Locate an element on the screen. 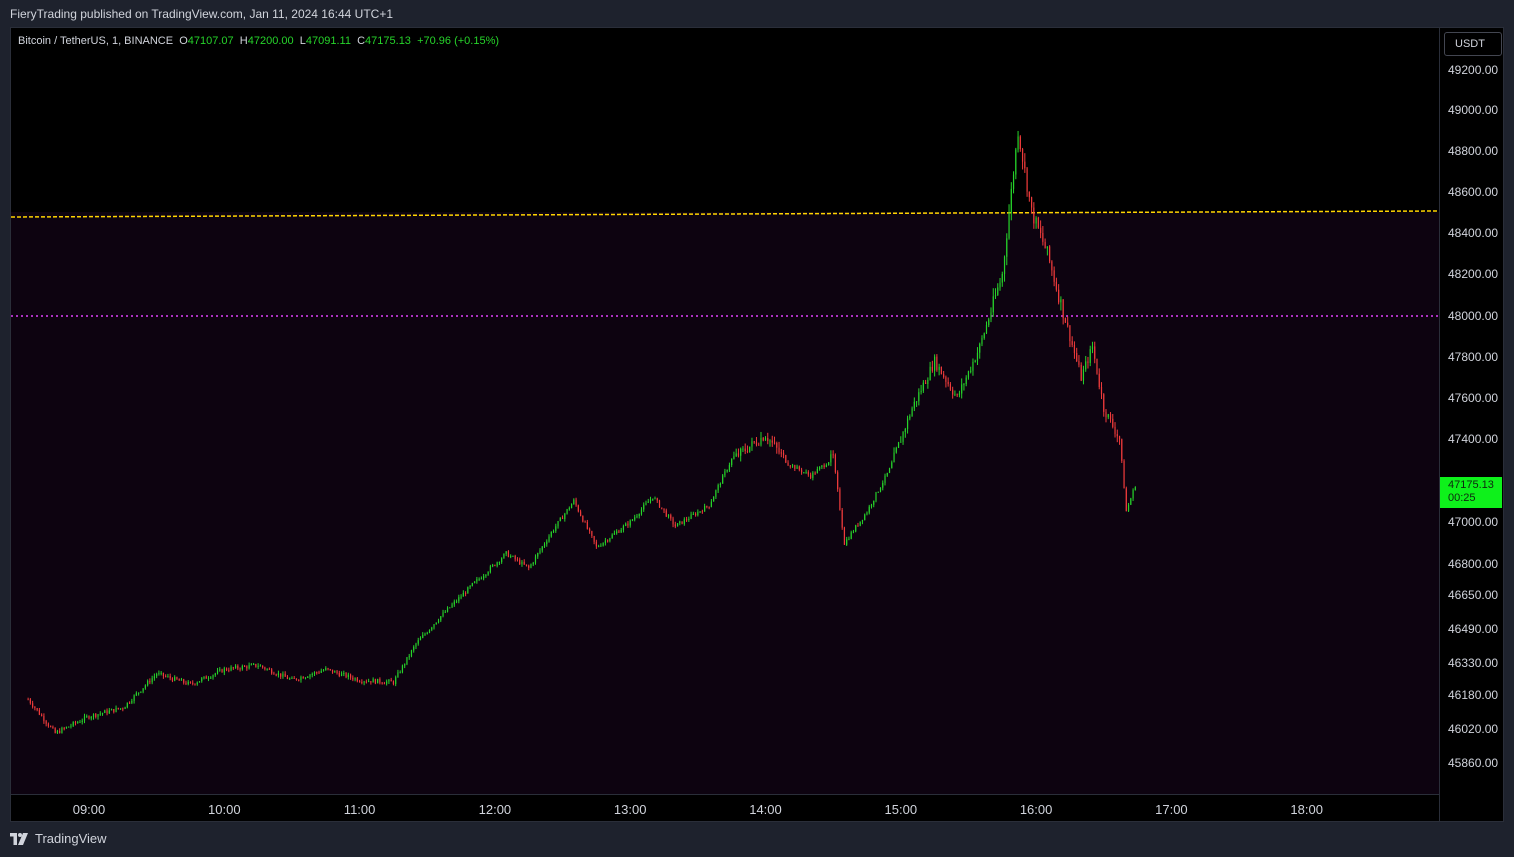 This screenshot has height=857, width=1514. price-axis-label: 48400.00 is located at coordinates (1473, 232).